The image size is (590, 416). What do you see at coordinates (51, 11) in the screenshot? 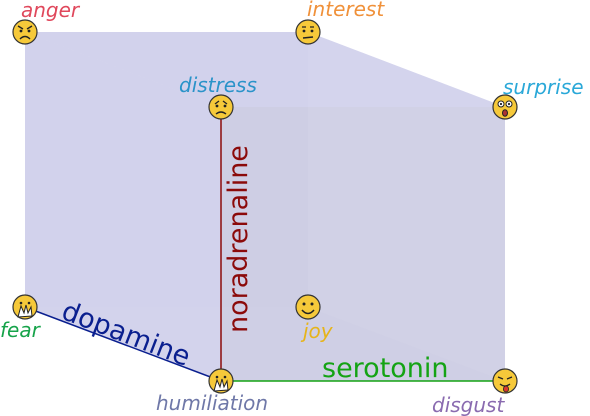
I see `anger-label: anger` at bounding box center [51, 11].